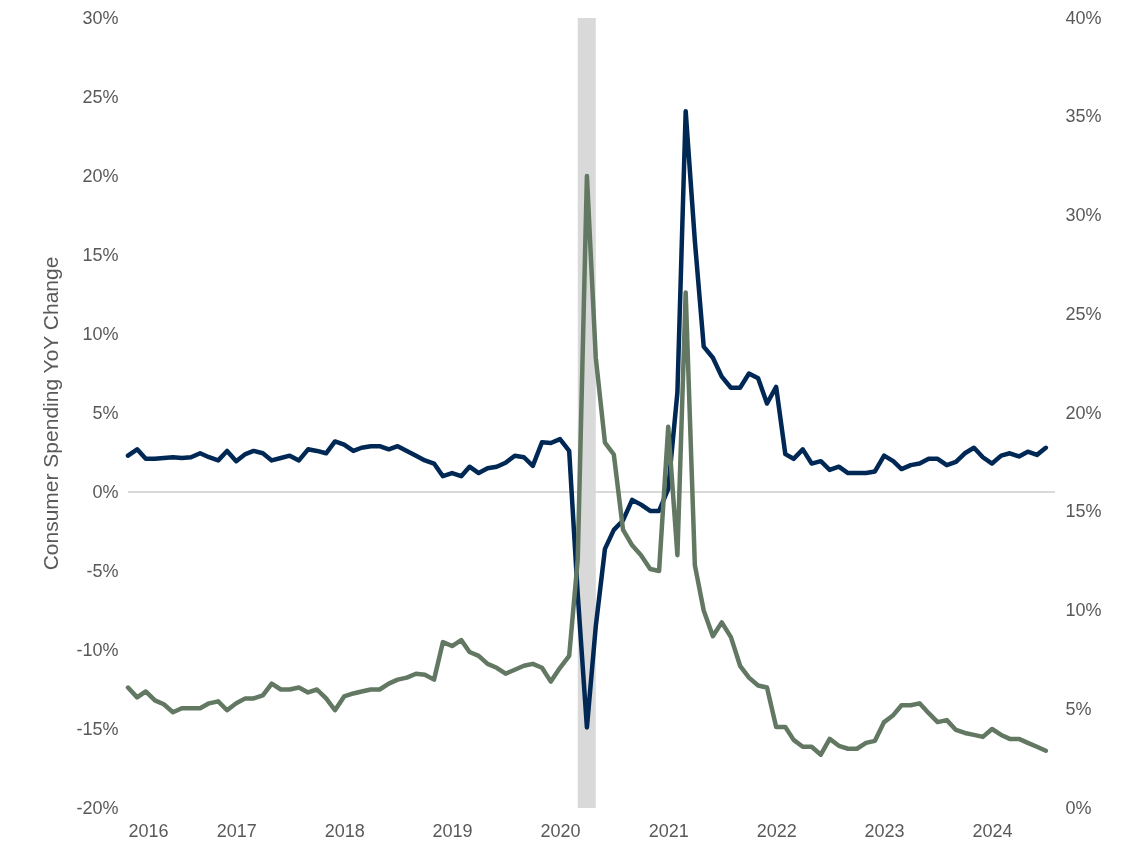  Describe the element at coordinates (776, 830) in the screenshot. I see `x-tick-label: 2022` at that location.